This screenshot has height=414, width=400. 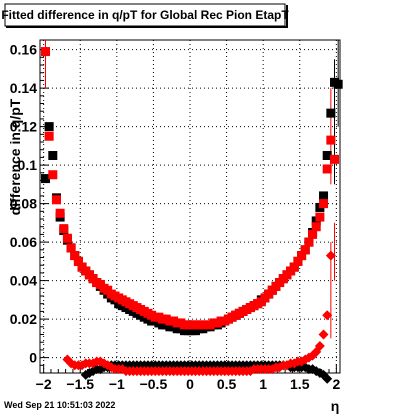 I want to click on title-box, so click(x=145, y=15).